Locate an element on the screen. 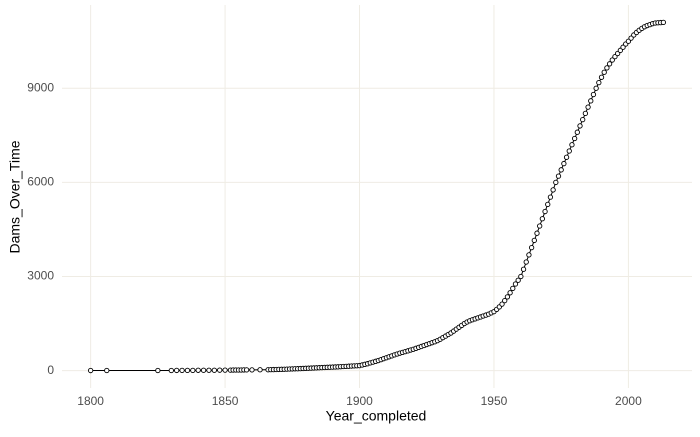  x-tick-label: 2000 is located at coordinates (628, 401).